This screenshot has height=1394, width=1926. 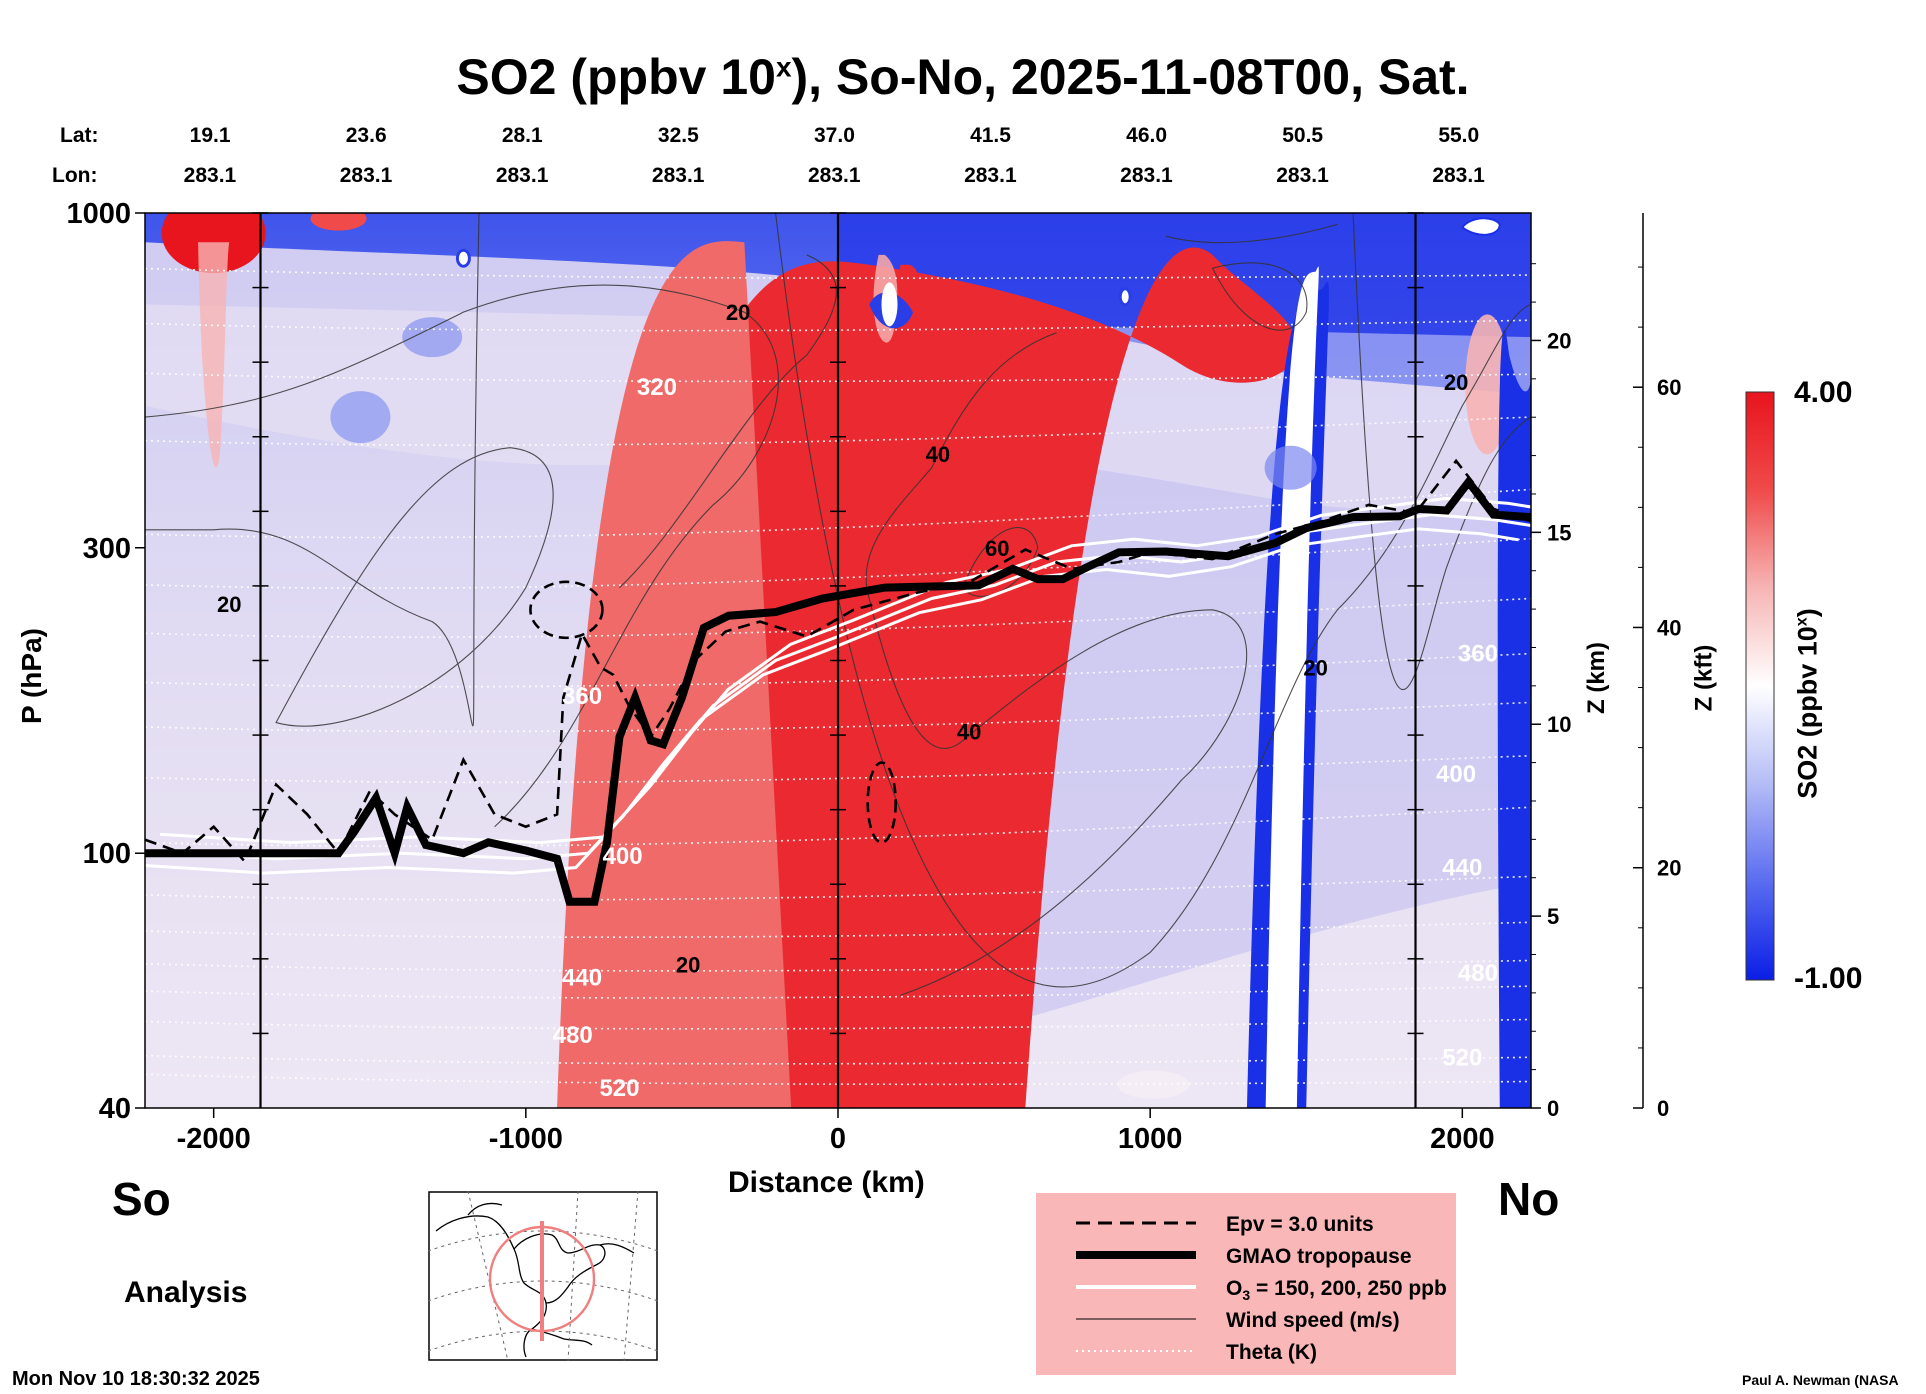 I want to click on z-kft-tick-label-3: 60, so click(x=1669, y=387).